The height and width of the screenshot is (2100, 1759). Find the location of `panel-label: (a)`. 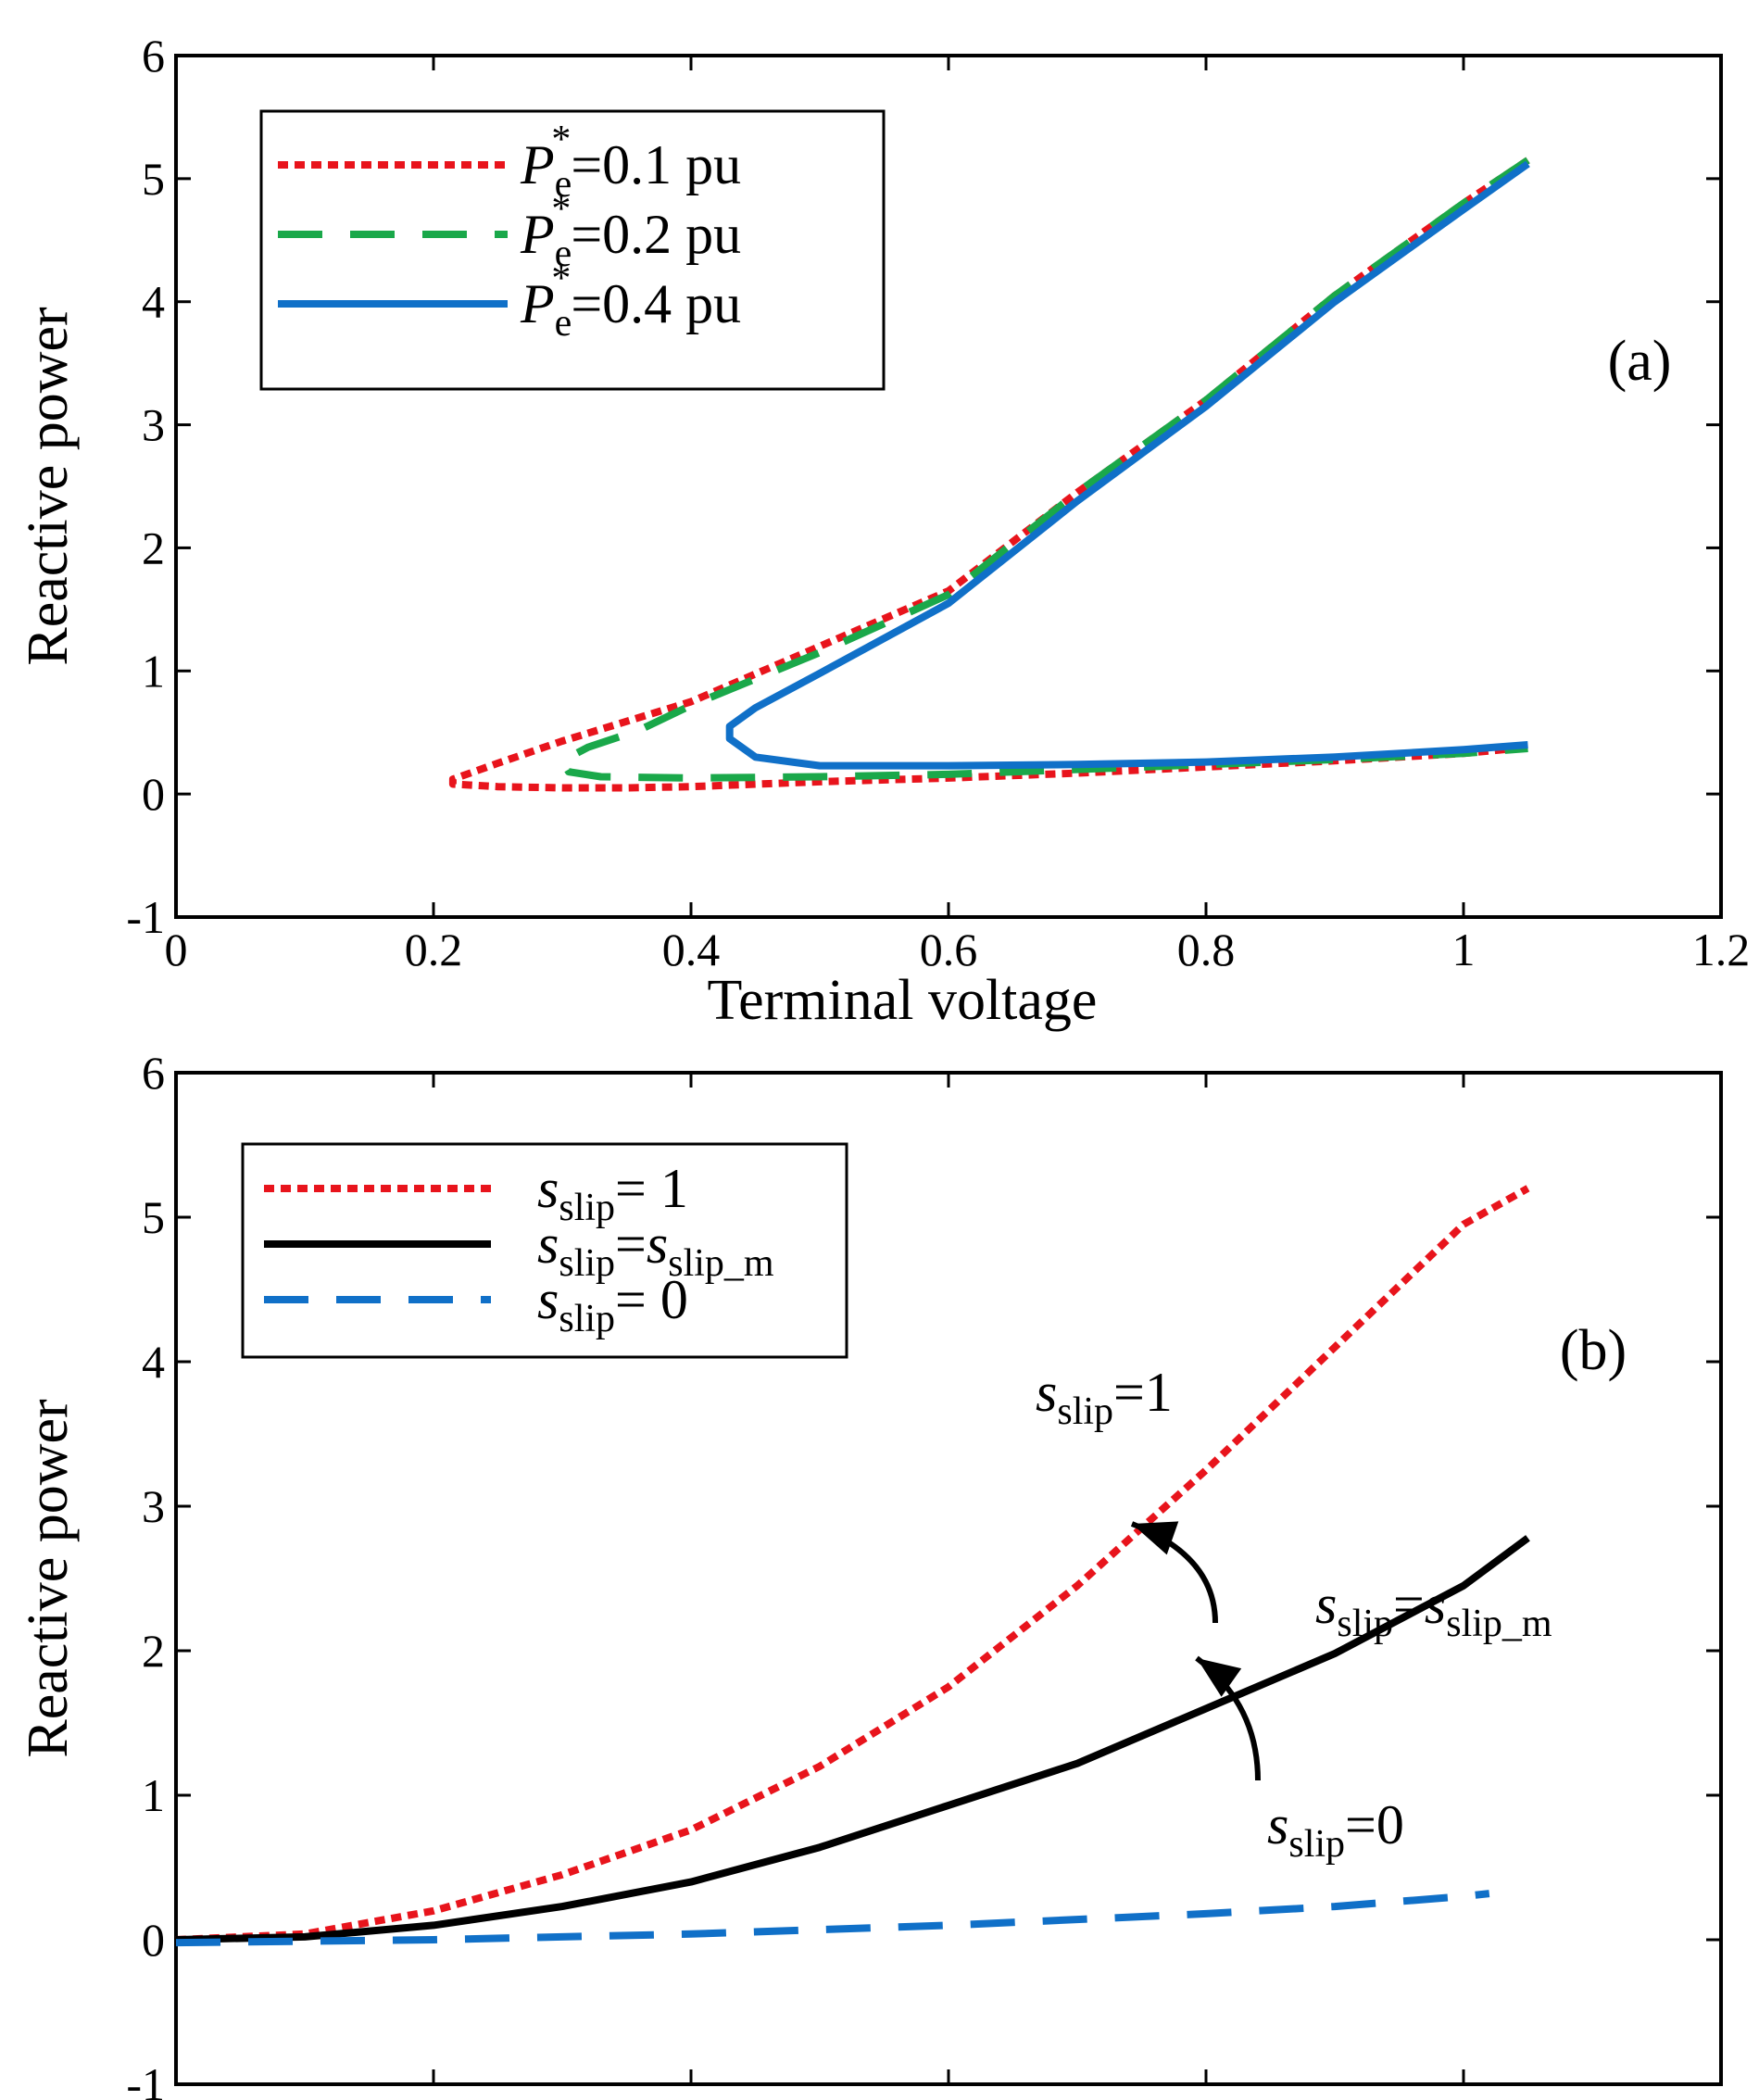

panel-label: (a) is located at coordinates (1640, 361).